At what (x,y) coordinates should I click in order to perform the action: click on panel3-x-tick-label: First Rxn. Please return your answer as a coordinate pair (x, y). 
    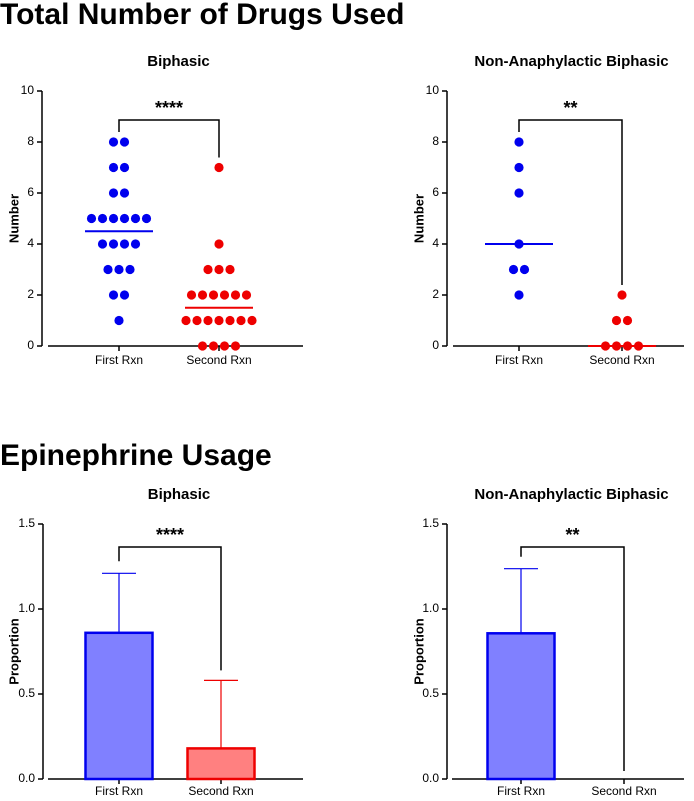
    Looking at the image, I should click on (119, 791).